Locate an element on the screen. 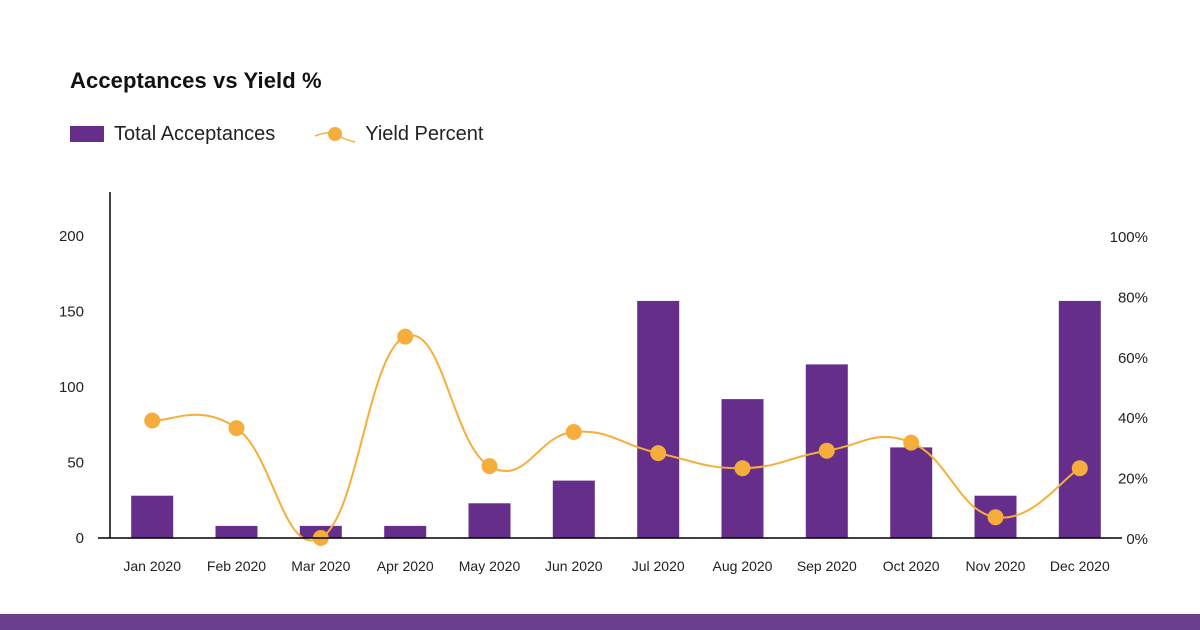  legend-bar-swatch is located at coordinates (87, 134).